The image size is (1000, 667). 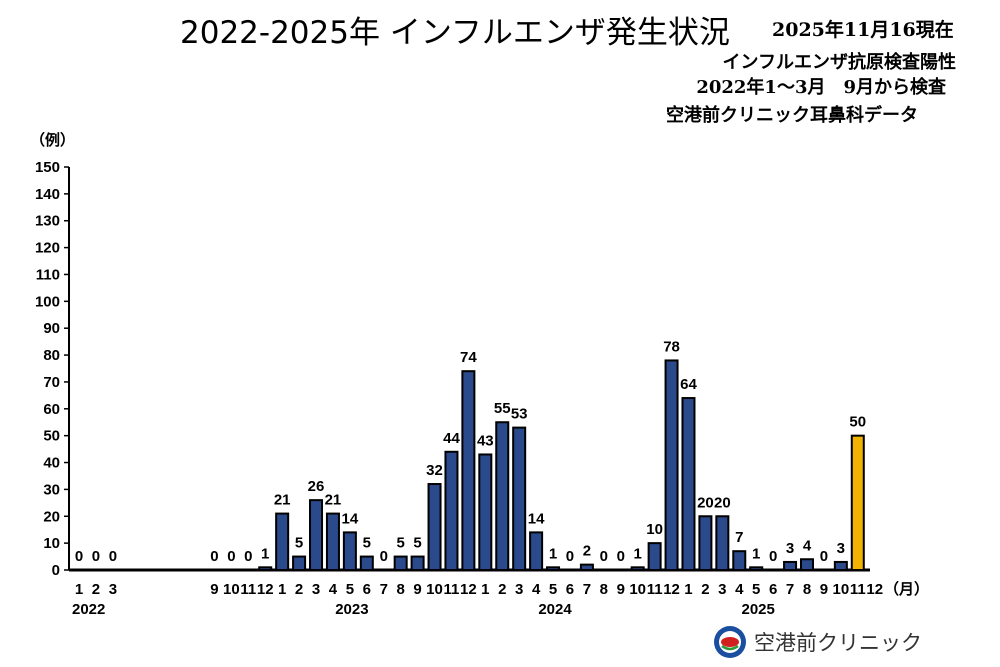 What do you see at coordinates (730, 642) in the screenshot?
I see `clinic-logo-mark` at bounding box center [730, 642].